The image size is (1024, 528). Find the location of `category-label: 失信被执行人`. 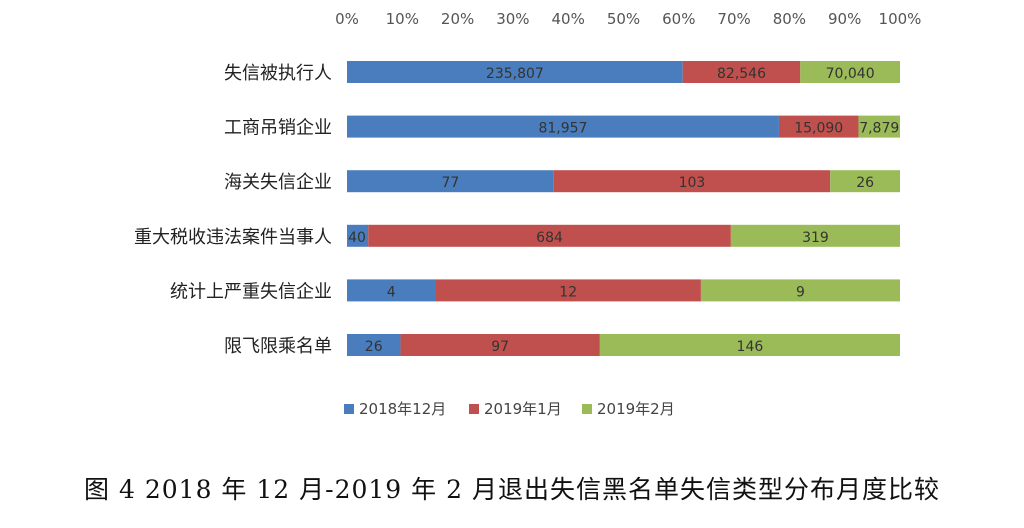

category-label: 失信被执行人 is located at coordinates (278, 73).